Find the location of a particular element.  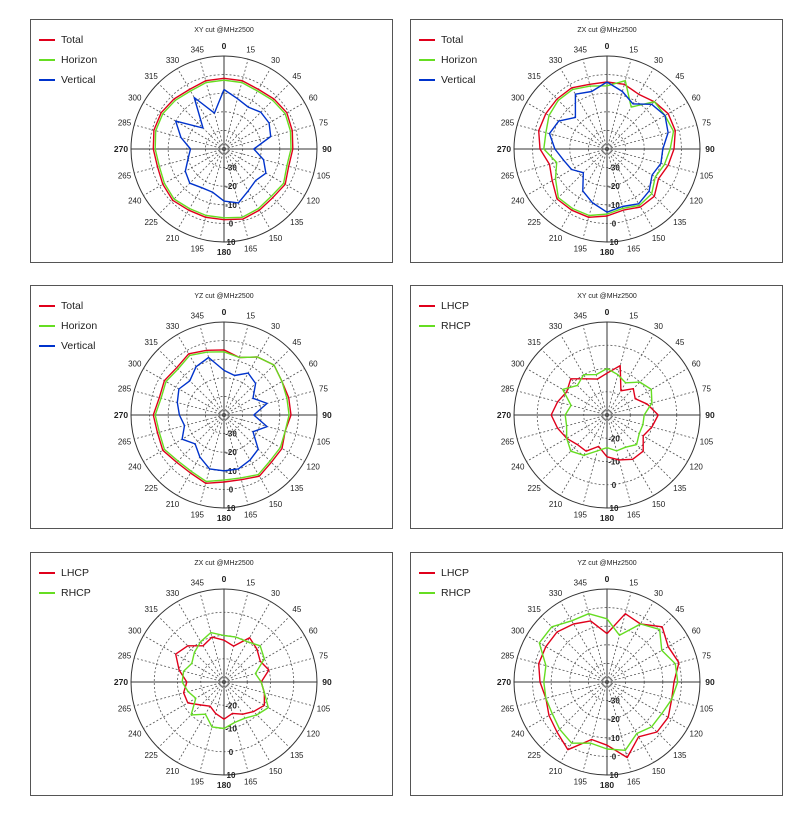

legend-item-lhcp: LHCP is located at coordinates (65, 573).